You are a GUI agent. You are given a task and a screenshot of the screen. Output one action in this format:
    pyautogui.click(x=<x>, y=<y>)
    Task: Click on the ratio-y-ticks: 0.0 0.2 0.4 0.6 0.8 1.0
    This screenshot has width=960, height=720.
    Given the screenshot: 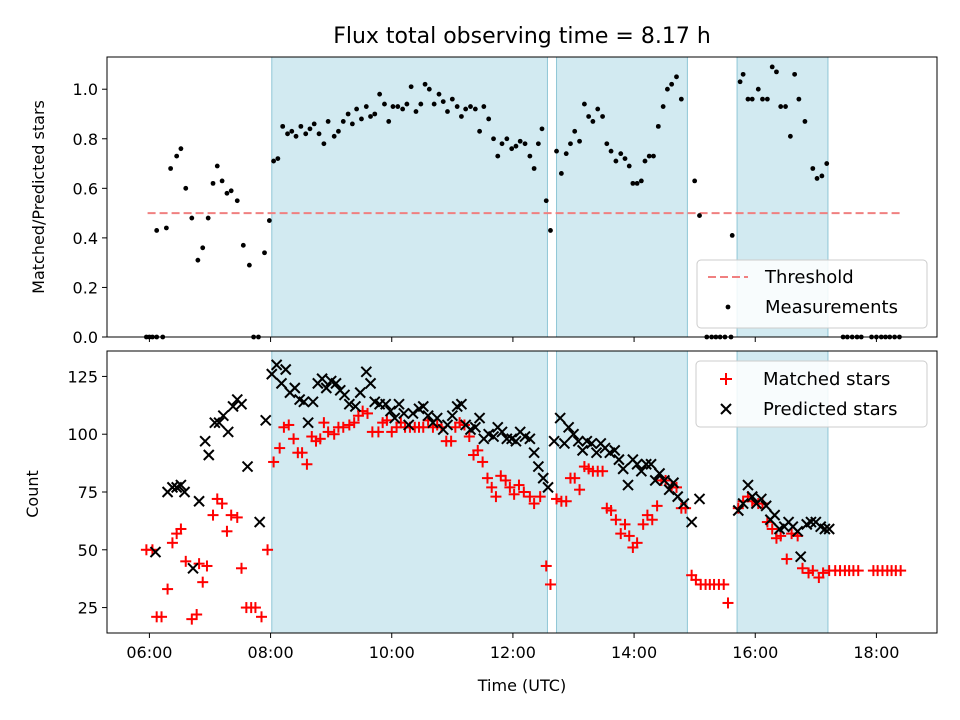 What is the action you would take?
    pyautogui.click(x=90, y=213)
    